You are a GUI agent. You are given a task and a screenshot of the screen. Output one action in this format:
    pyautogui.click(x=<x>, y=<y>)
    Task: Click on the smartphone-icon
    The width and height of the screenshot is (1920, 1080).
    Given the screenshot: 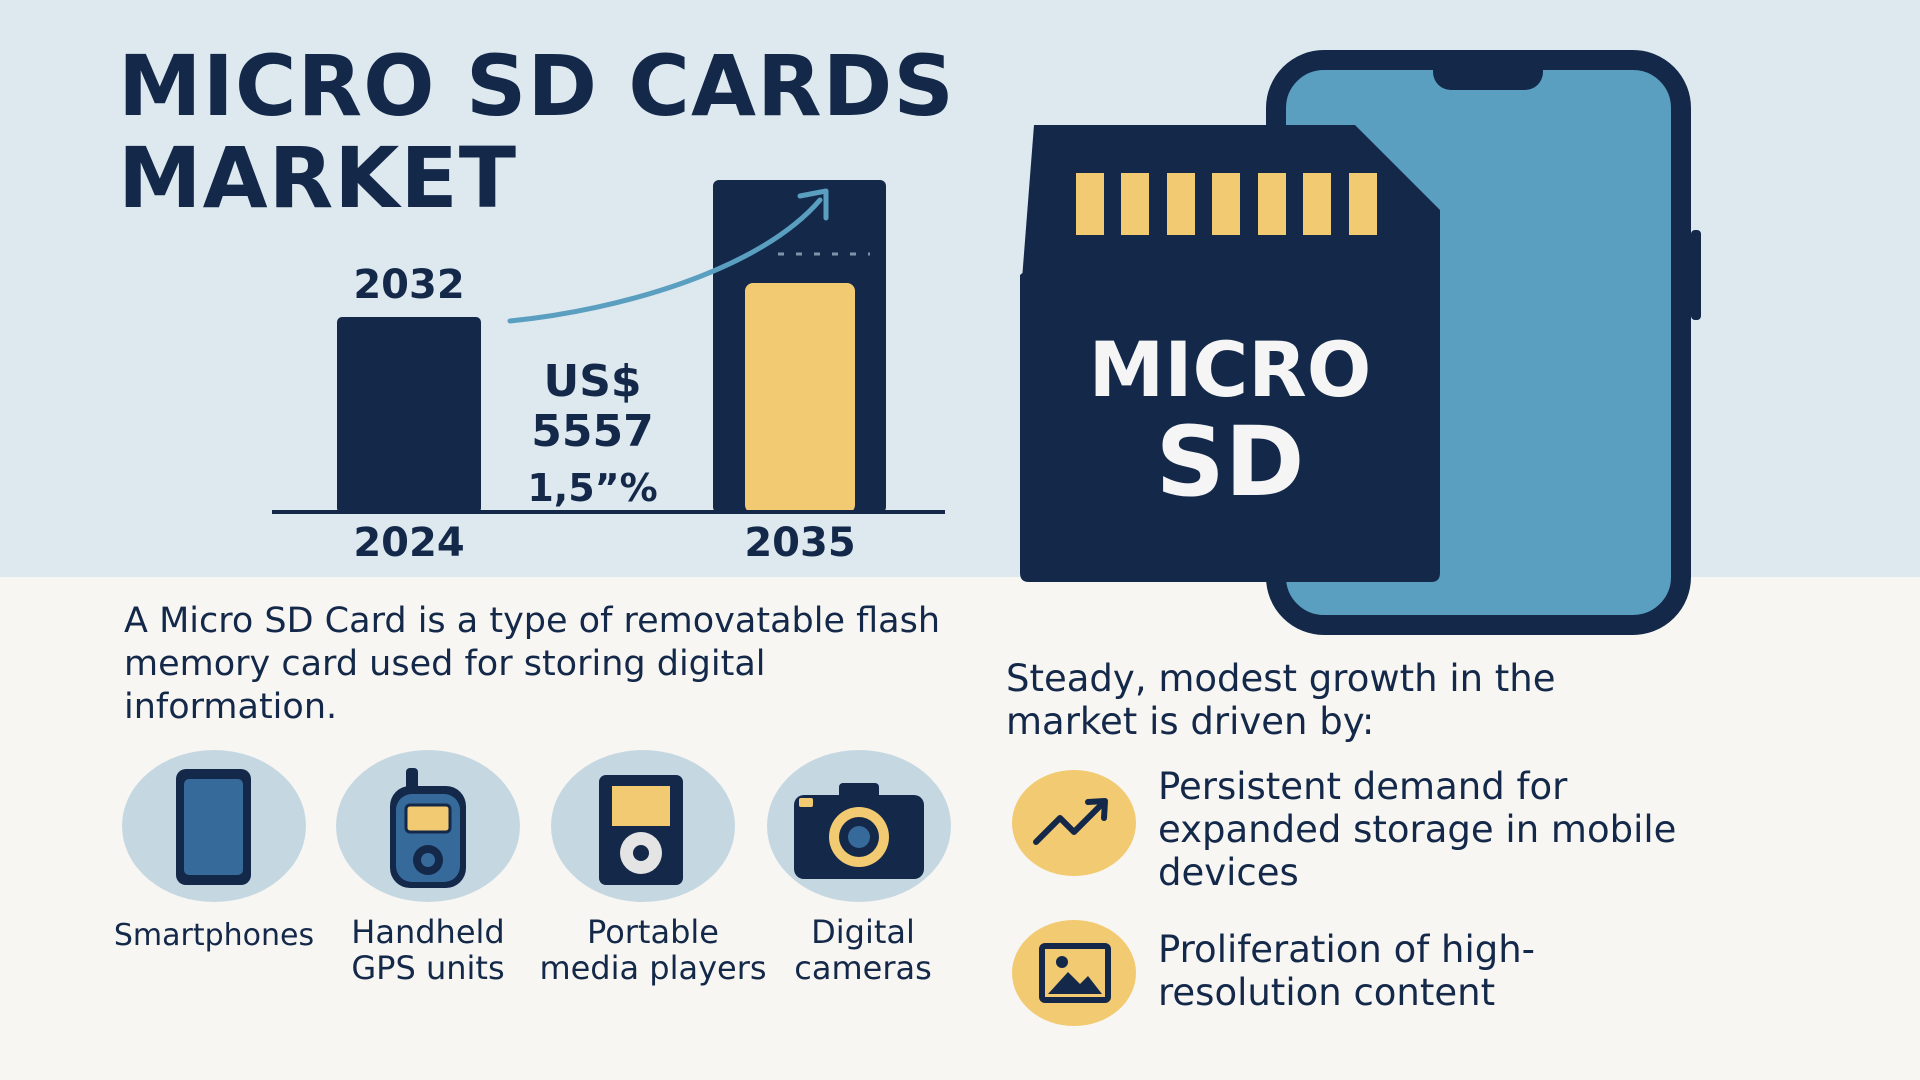 What is the action you would take?
    pyautogui.click(x=214, y=826)
    